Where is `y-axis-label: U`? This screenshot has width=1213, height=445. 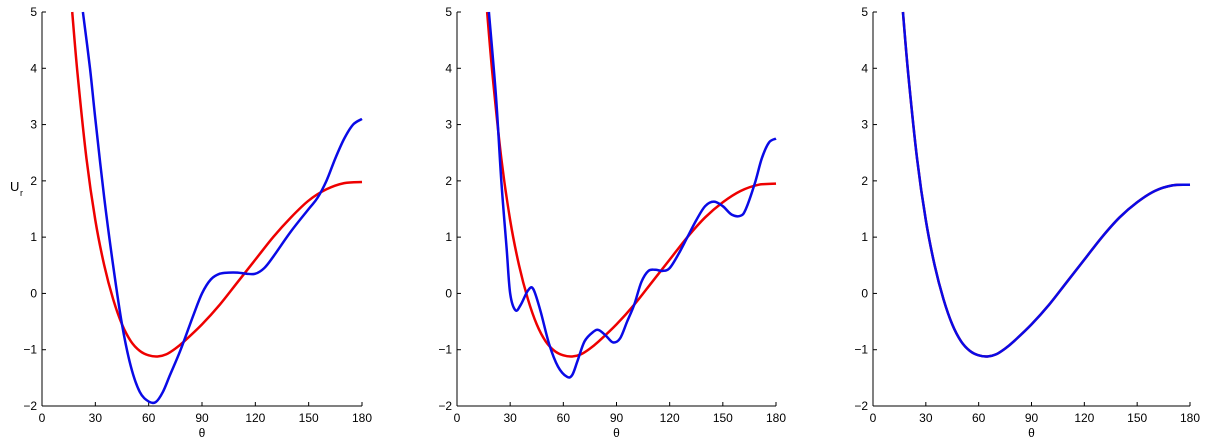
y-axis-label: U is located at coordinates (14, 186).